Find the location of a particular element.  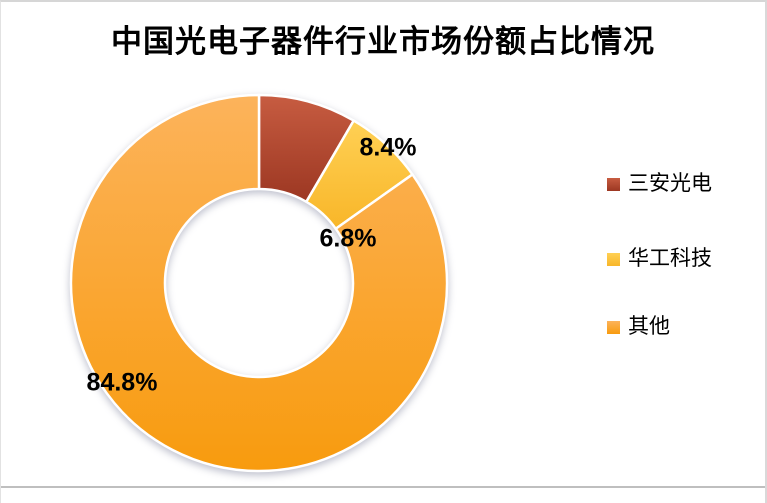

chart-title: 中国光电子器件行业市场份额占比情况 is located at coordinates (383, 41).